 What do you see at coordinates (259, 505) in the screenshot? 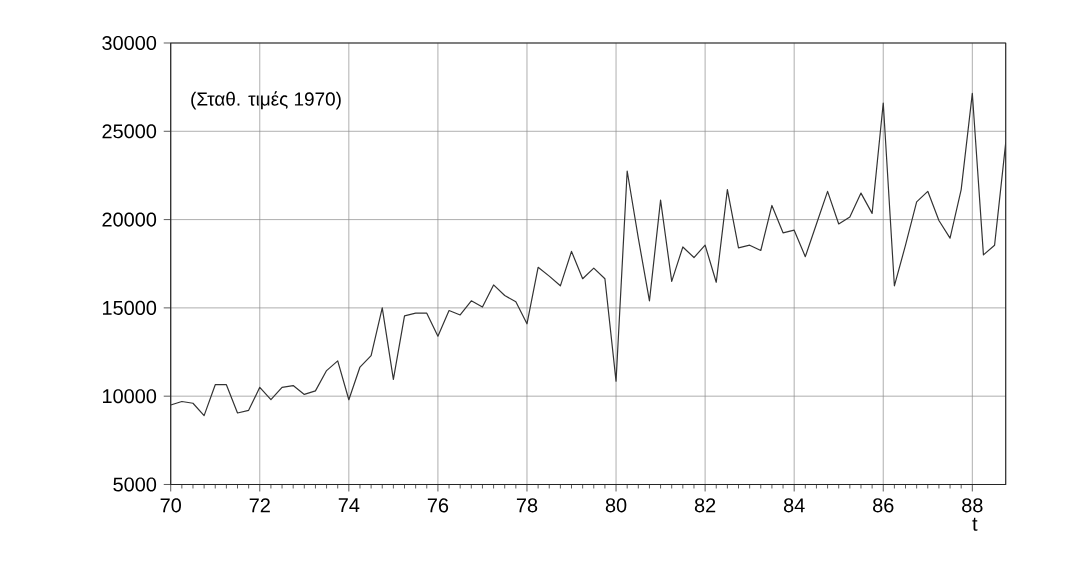
I see `x-tick-label: 72` at bounding box center [259, 505].